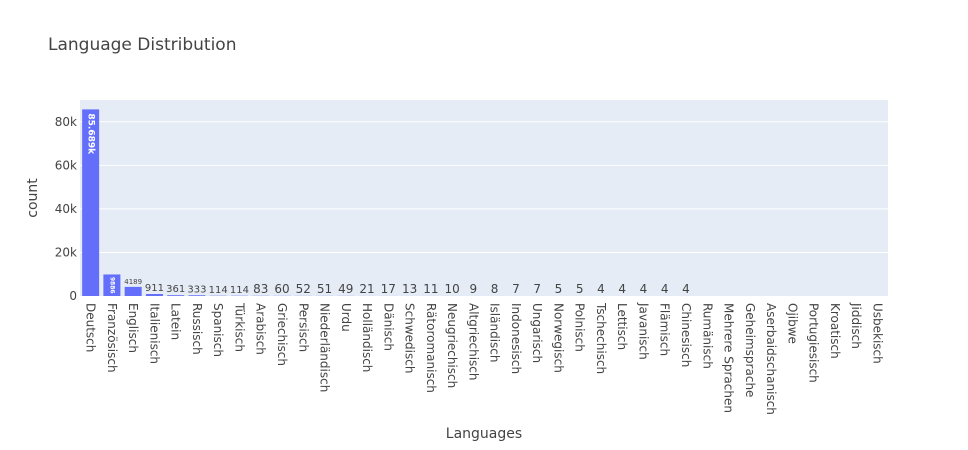 This screenshot has width=968, height=450. What do you see at coordinates (325, 347) in the screenshot?
I see `x-tick-label: Niederländisch` at bounding box center [325, 347].